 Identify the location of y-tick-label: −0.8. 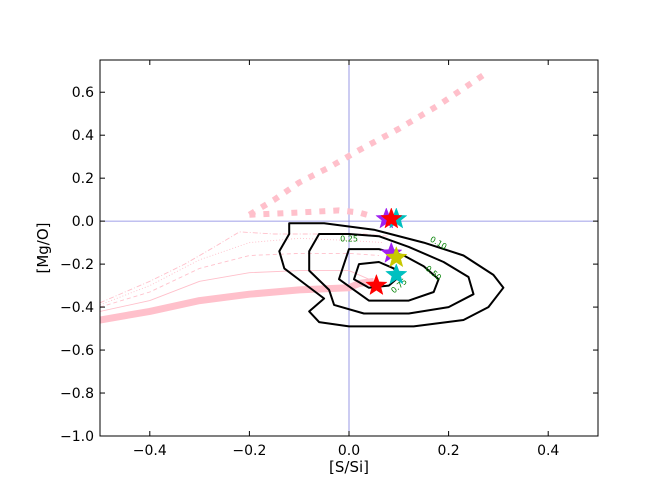
(77, 394).